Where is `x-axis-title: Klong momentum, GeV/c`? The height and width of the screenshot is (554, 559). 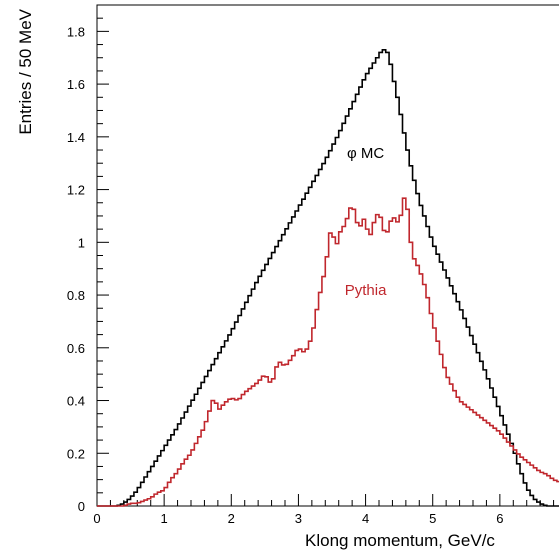
x-axis-title: Klong momentum, GeV/c is located at coordinates (400, 540).